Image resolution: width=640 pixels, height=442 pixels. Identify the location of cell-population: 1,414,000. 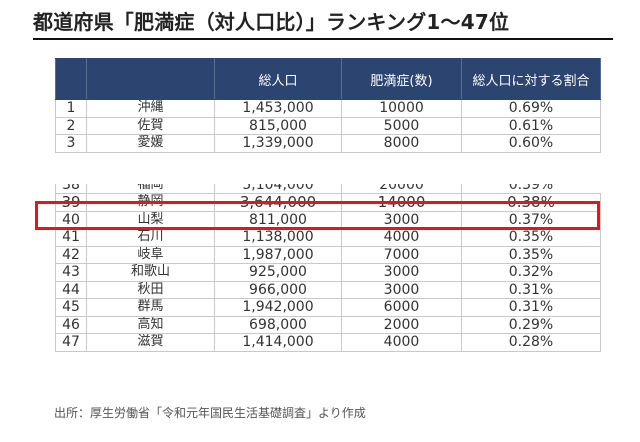
(278, 342).